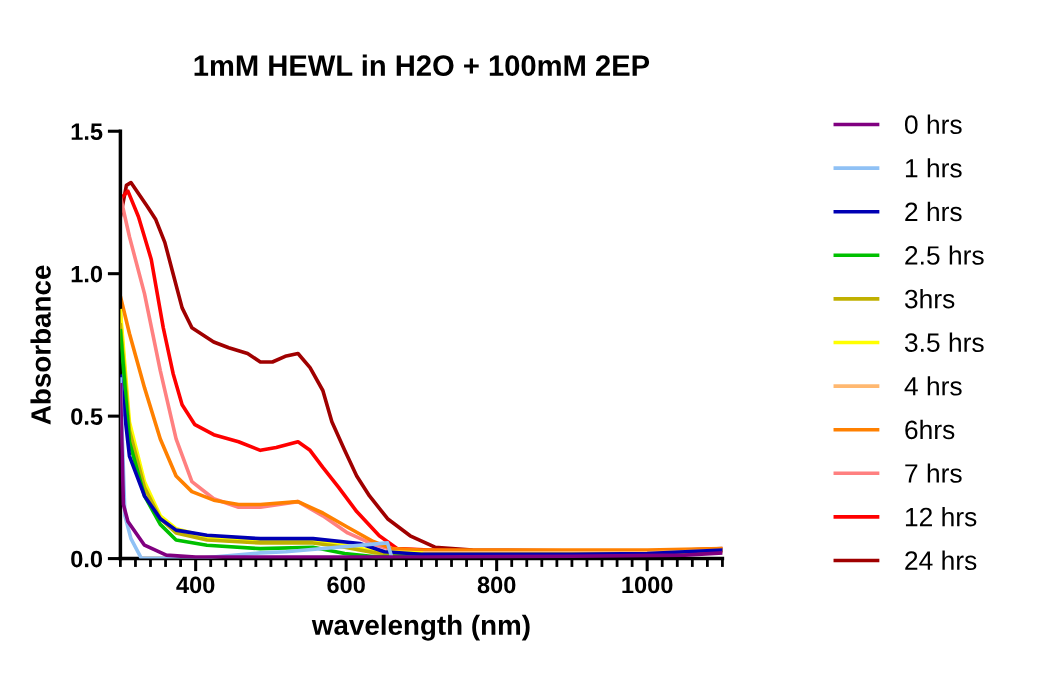  What do you see at coordinates (87, 274) in the screenshot?
I see `y-tick-label: 1.0` at bounding box center [87, 274].